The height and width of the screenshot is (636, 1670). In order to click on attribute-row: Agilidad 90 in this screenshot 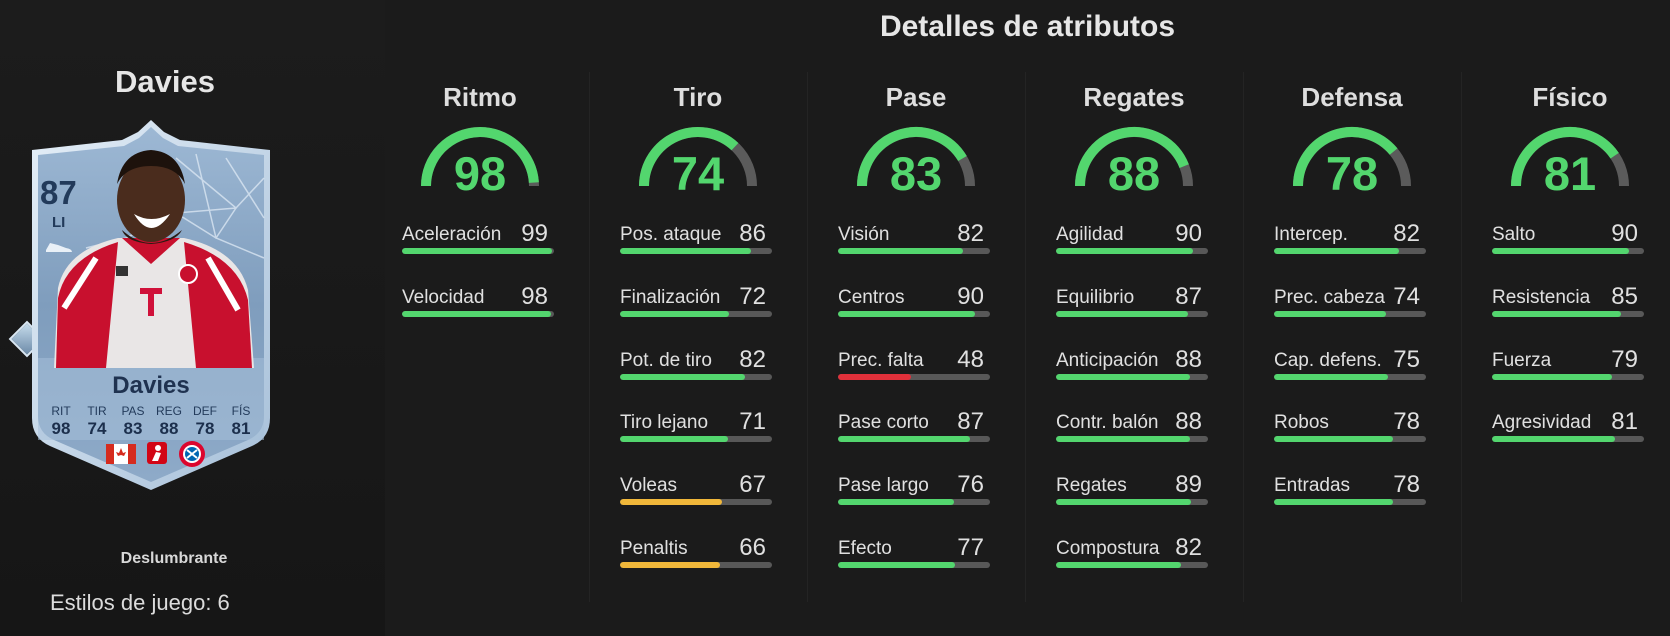, I will do `click(1132, 242)`.